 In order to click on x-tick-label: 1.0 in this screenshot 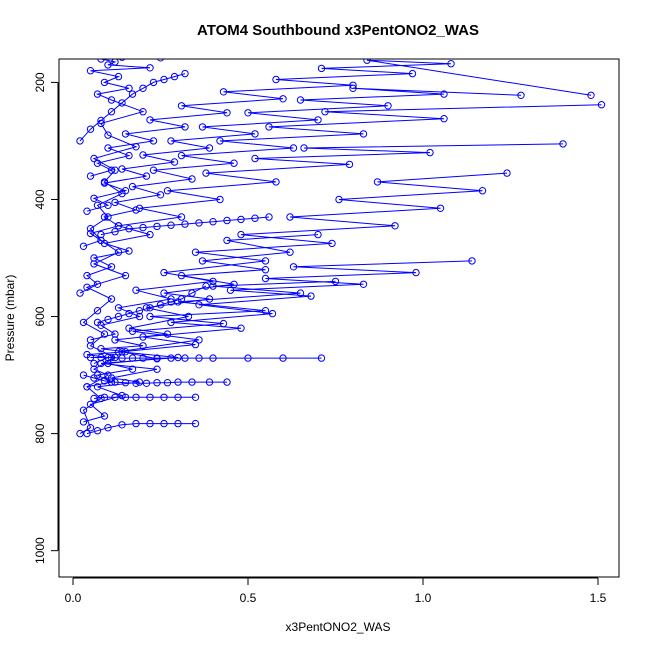, I will do `click(423, 598)`.